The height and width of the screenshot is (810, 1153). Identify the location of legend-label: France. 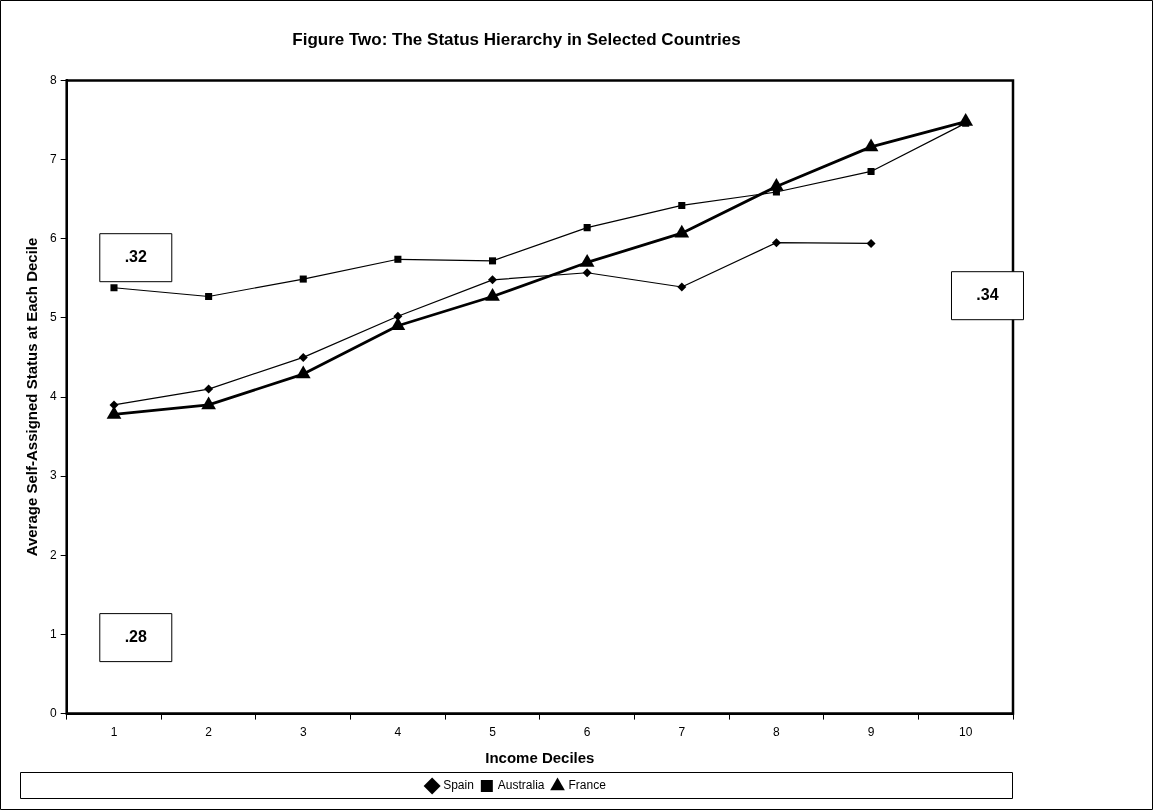
(587, 785).